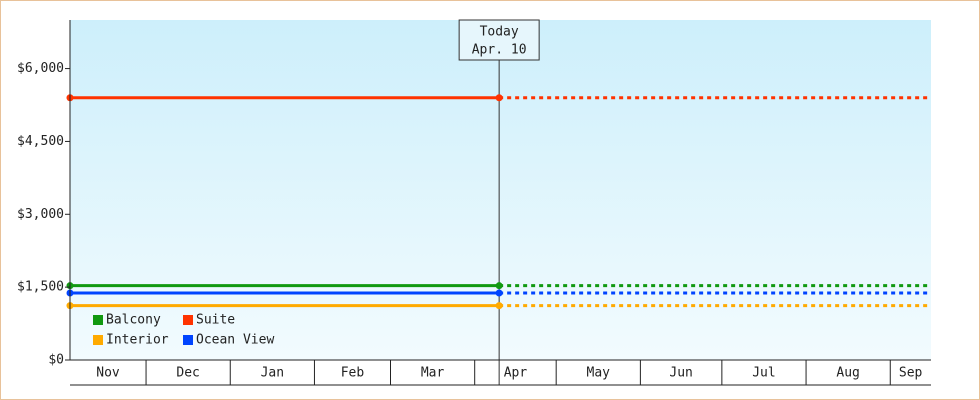 The width and height of the screenshot is (980, 400). Describe the element at coordinates (133, 320) in the screenshot. I see `legend-label: Balcony` at that location.